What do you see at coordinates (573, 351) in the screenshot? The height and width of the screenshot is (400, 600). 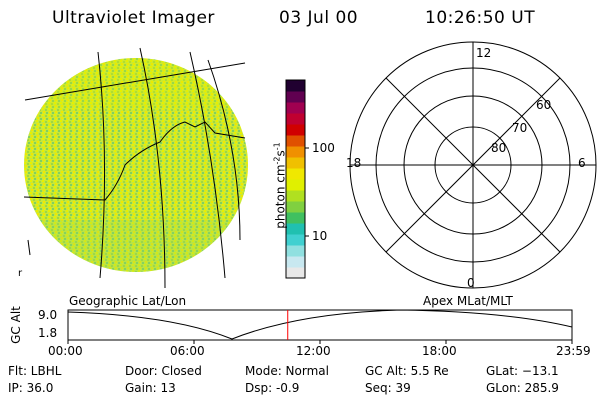 I see `timeline-tick-label: 23:59` at bounding box center [573, 351].